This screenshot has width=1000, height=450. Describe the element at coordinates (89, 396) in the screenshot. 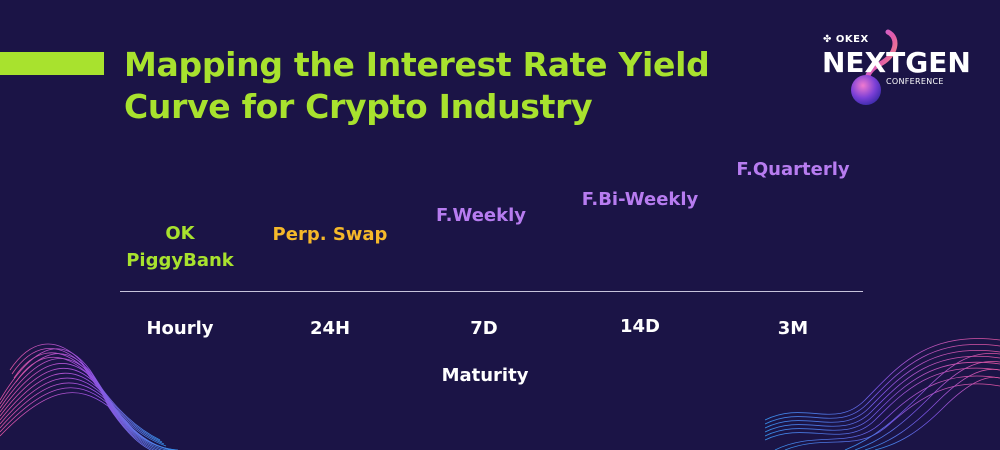

I see `wave-decoration-left` at that location.